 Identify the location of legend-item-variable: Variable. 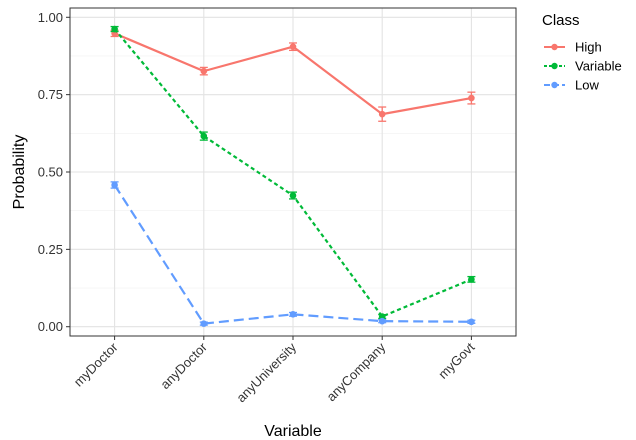
(583, 66).